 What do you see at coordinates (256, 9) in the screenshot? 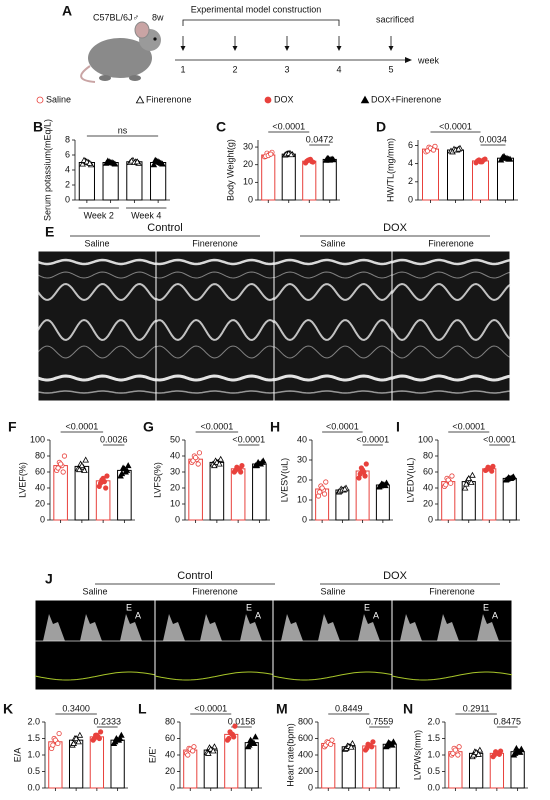
I see `timeline-title: Experimental model construction` at bounding box center [256, 9].